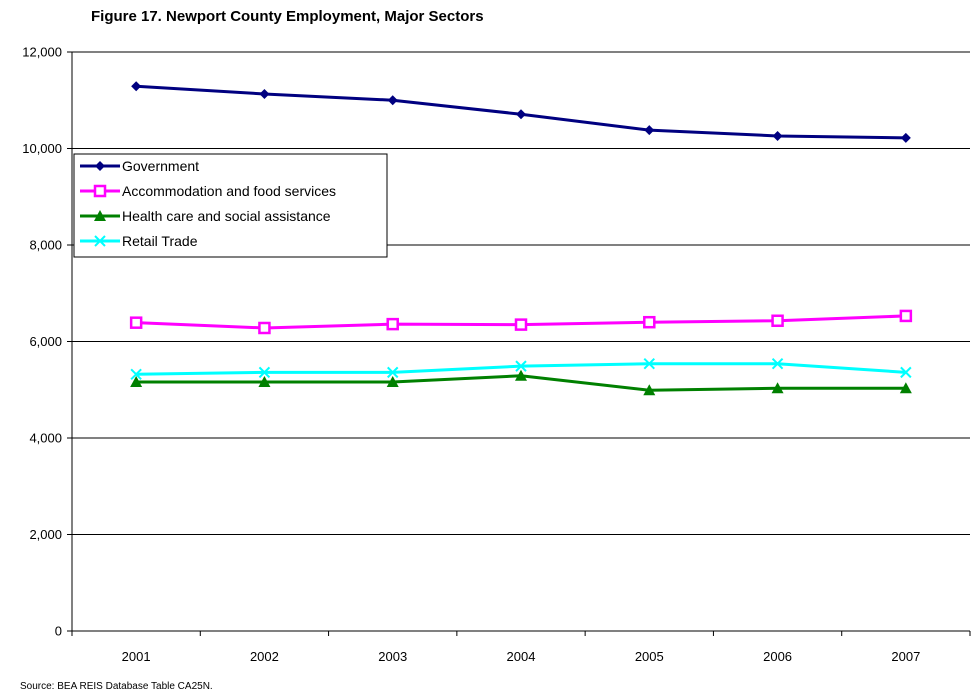 This screenshot has width=977, height=700. What do you see at coordinates (42, 148) in the screenshot?
I see `y-tick-label: 10,000` at bounding box center [42, 148].